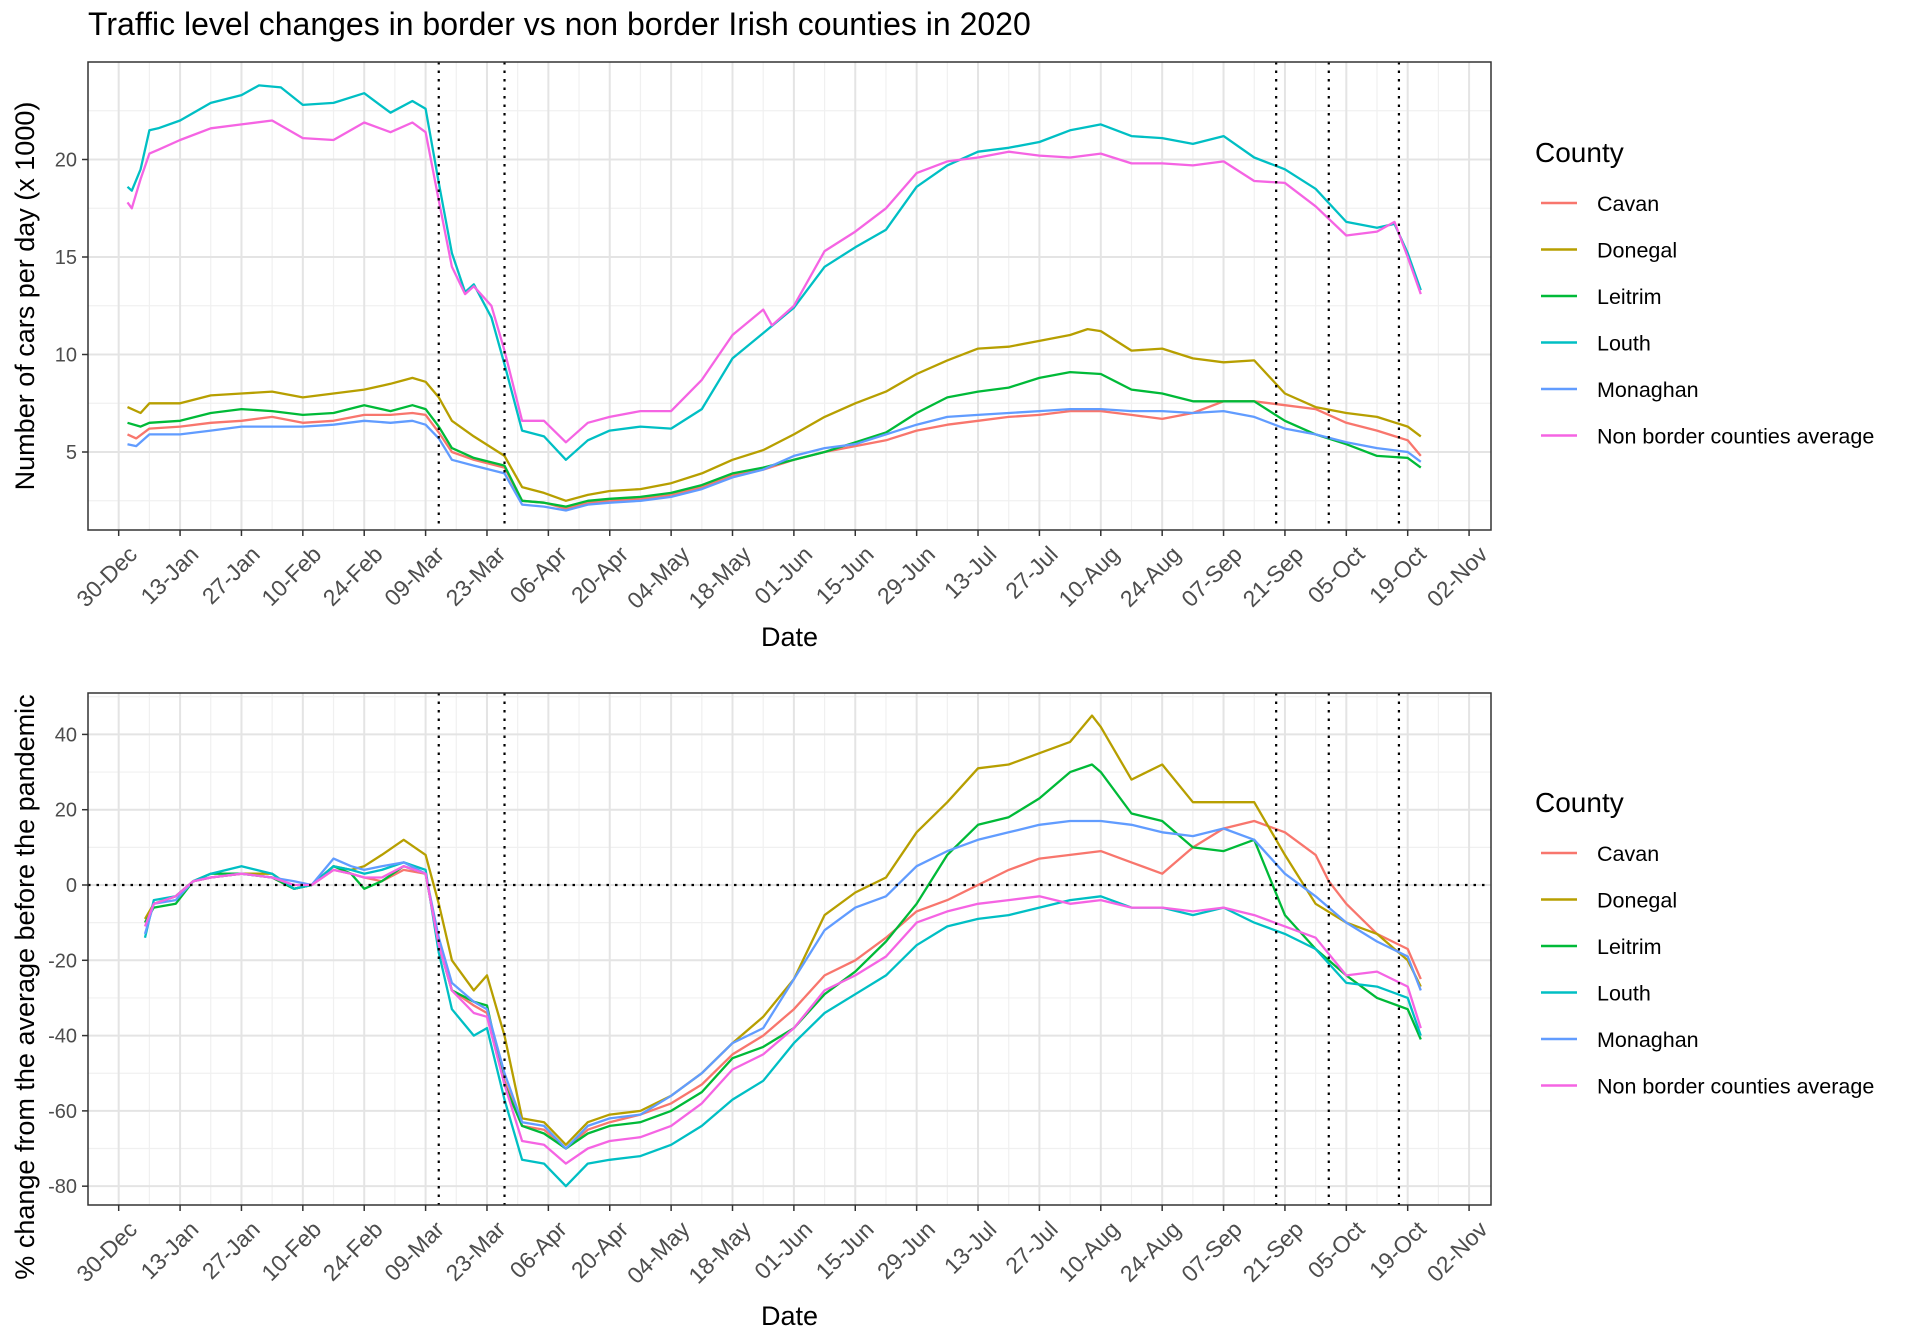 The width and height of the screenshot is (1920, 1344). Describe the element at coordinates (71, 886) in the screenshot. I see `y-tick-label: 0` at that location.